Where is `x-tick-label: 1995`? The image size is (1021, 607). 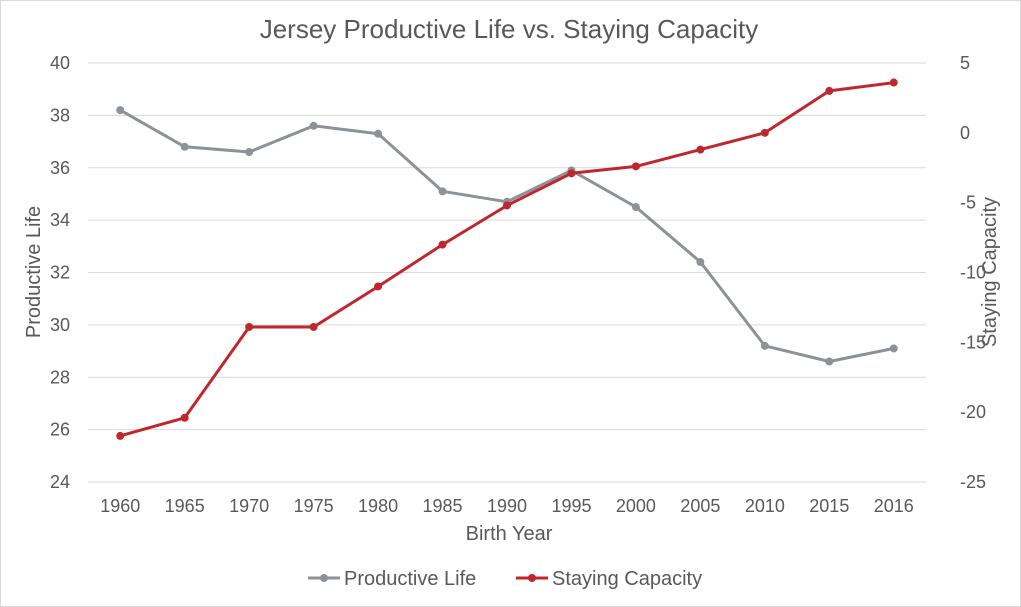 x-tick-label: 1995 is located at coordinates (571, 506).